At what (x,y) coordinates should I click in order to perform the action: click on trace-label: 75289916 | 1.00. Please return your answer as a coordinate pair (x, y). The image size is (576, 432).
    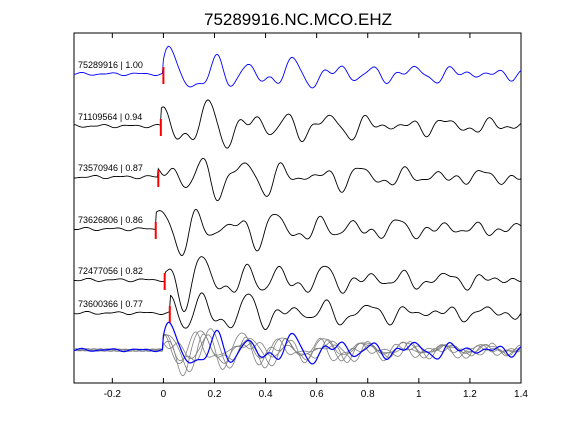
    Looking at the image, I should click on (110, 65).